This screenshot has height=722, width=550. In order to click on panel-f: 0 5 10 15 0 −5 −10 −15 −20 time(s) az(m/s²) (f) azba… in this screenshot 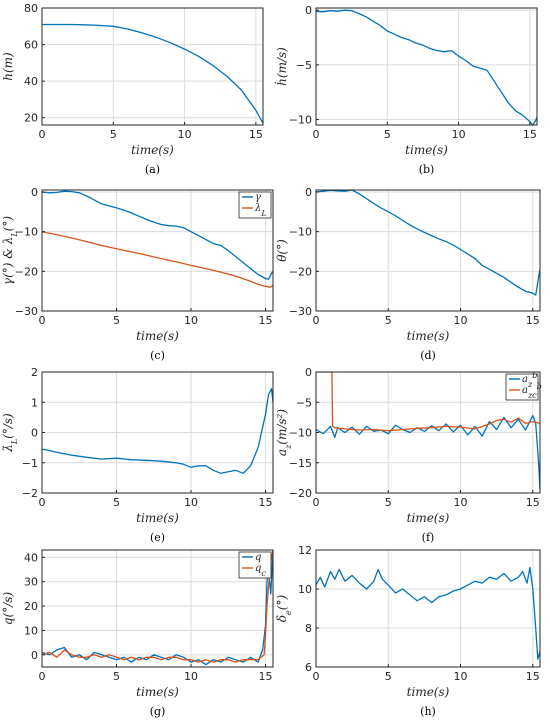, I will do `click(408, 455)`.